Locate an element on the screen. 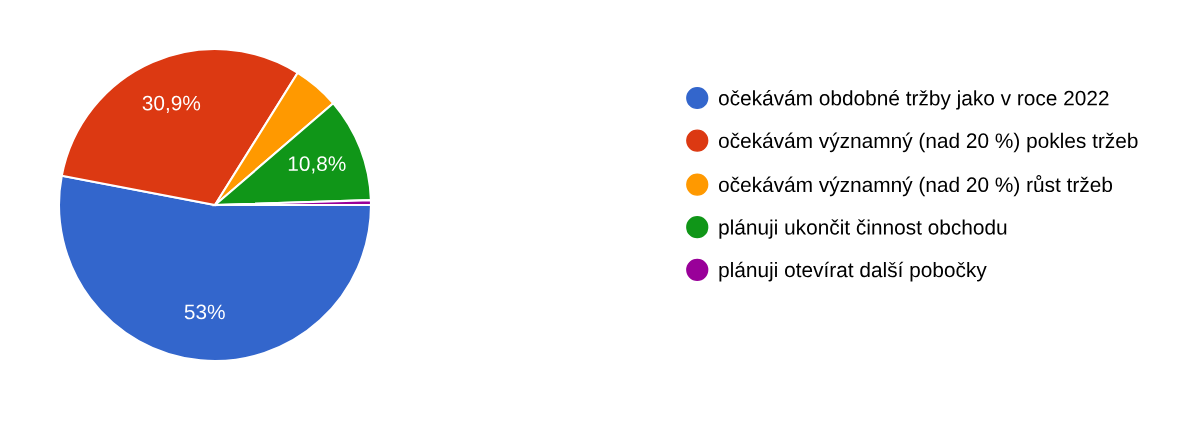 Image resolution: width=1200 pixels, height=422 pixels. legend-label: očekávám významný (nad 20 %) pokles tržeb is located at coordinates (928, 142).